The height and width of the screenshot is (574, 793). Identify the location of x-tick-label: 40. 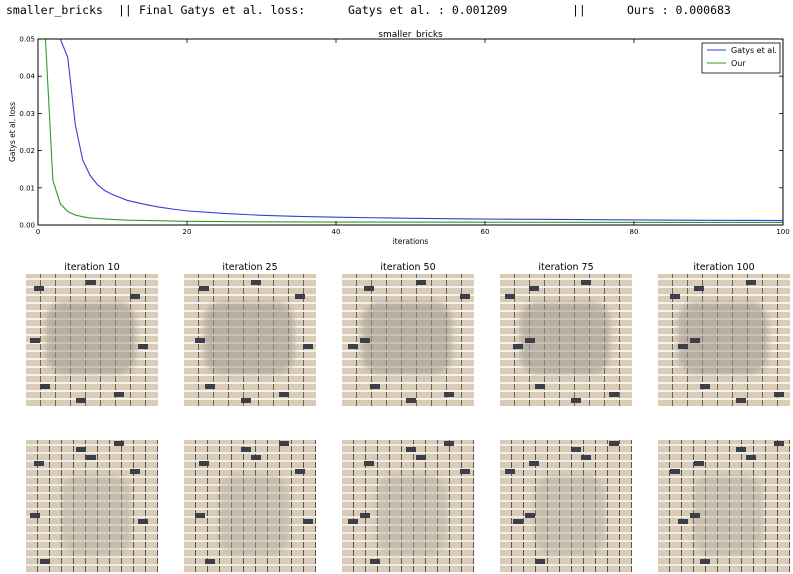
(336, 232).